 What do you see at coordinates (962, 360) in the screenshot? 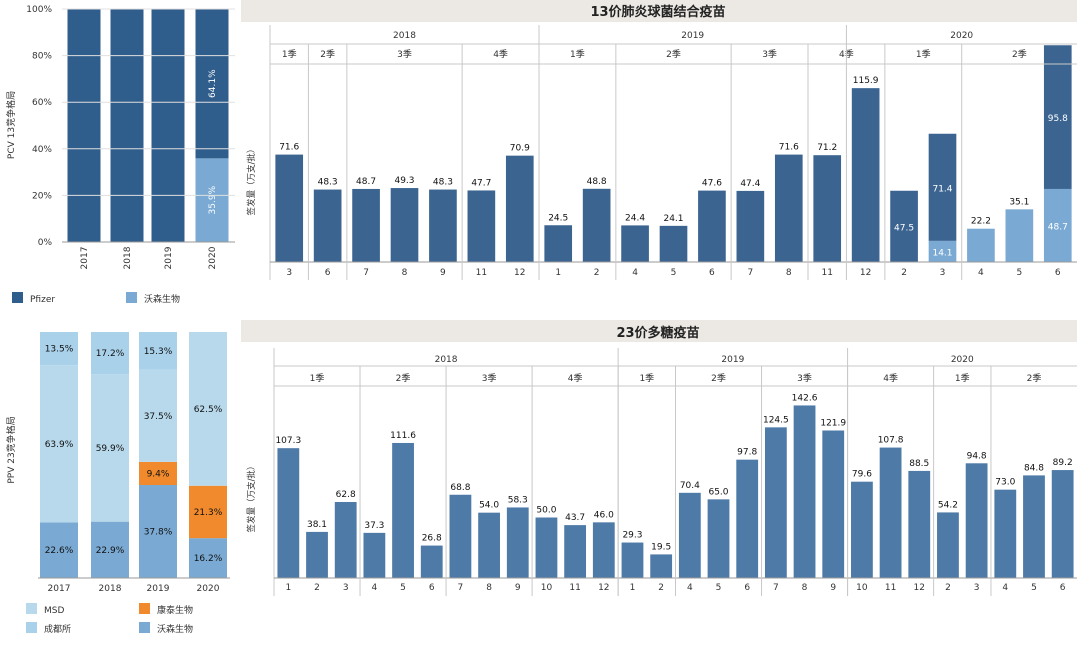
I see `year-label: 2020` at bounding box center [962, 360].